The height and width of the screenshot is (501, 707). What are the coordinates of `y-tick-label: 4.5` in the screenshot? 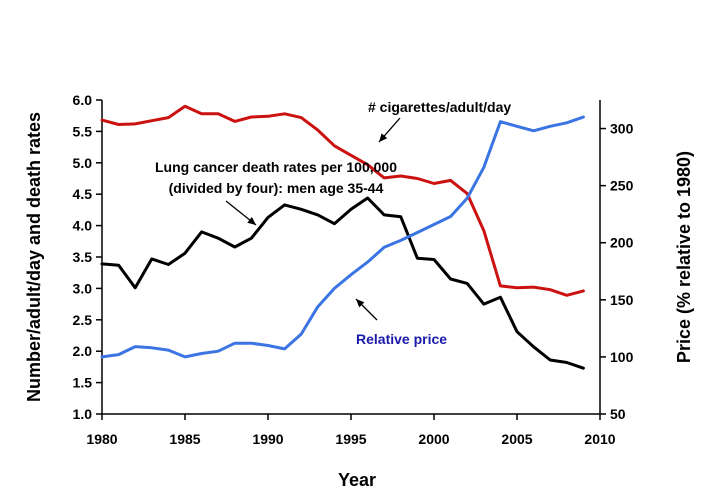 It's located at (83, 194).